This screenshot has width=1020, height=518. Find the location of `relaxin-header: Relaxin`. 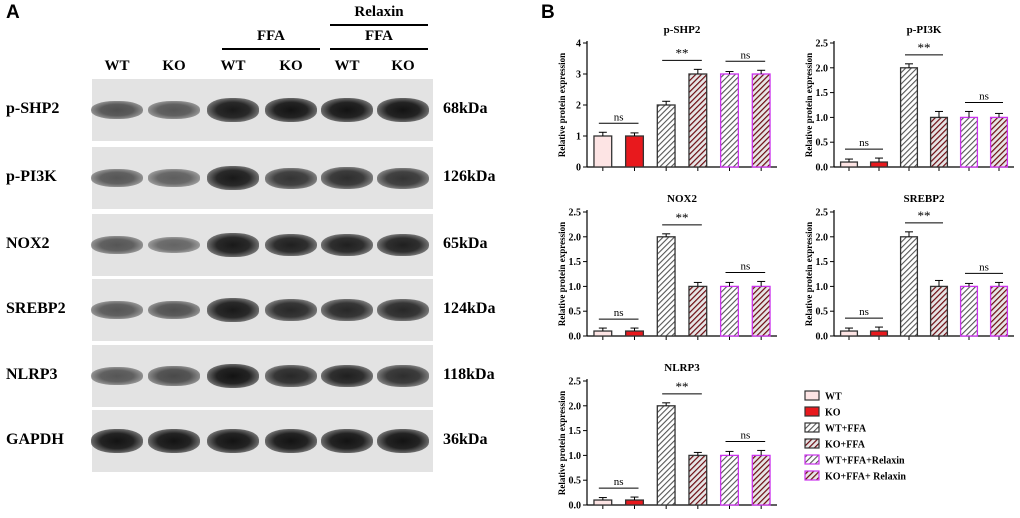

relaxin-header: Relaxin is located at coordinates (379, 12).